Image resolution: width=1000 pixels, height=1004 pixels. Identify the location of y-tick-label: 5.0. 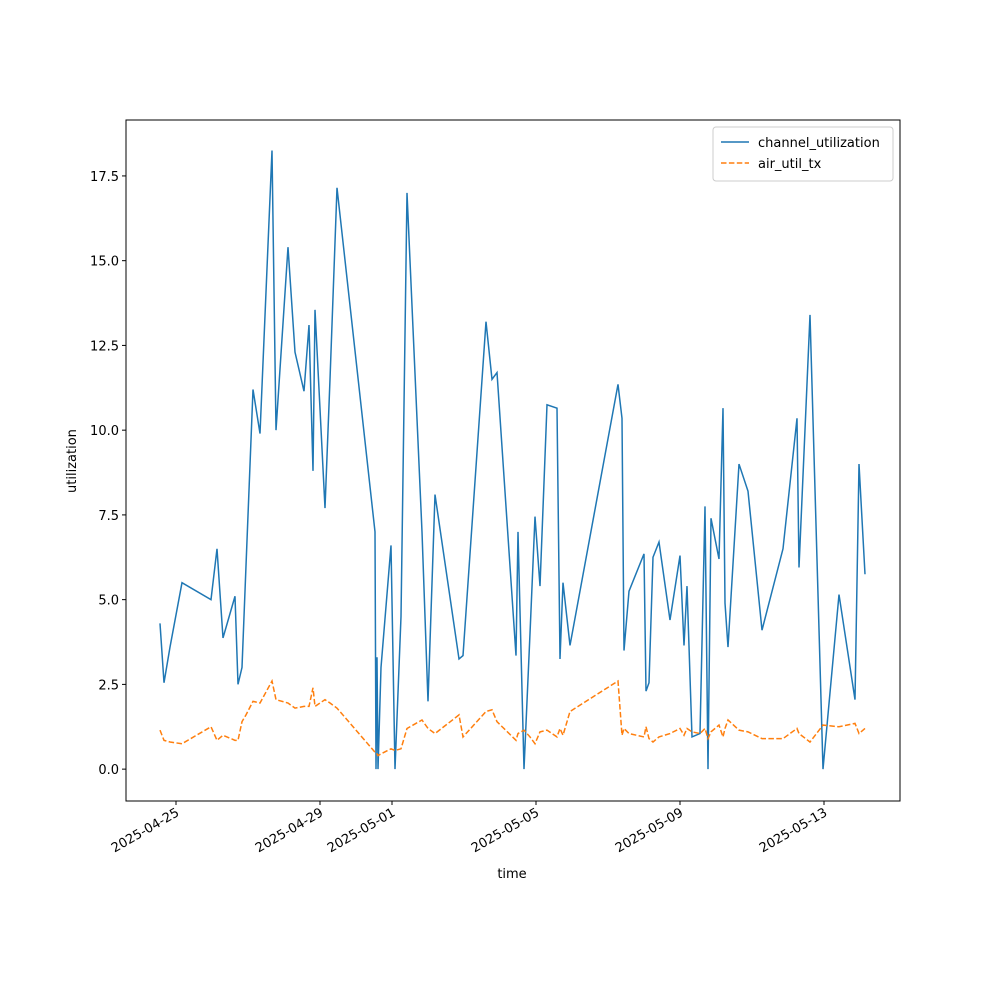
(108, 601).